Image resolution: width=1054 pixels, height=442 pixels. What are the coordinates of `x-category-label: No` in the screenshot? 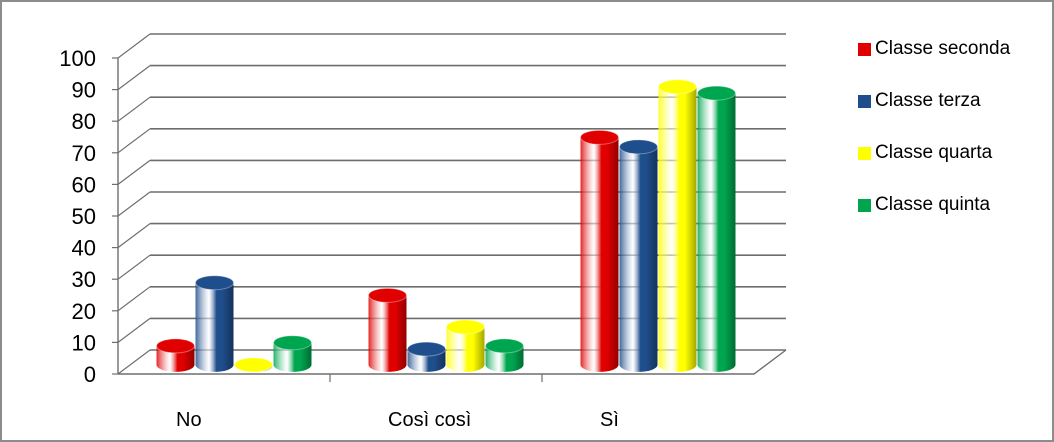 It's located at (189, 420).